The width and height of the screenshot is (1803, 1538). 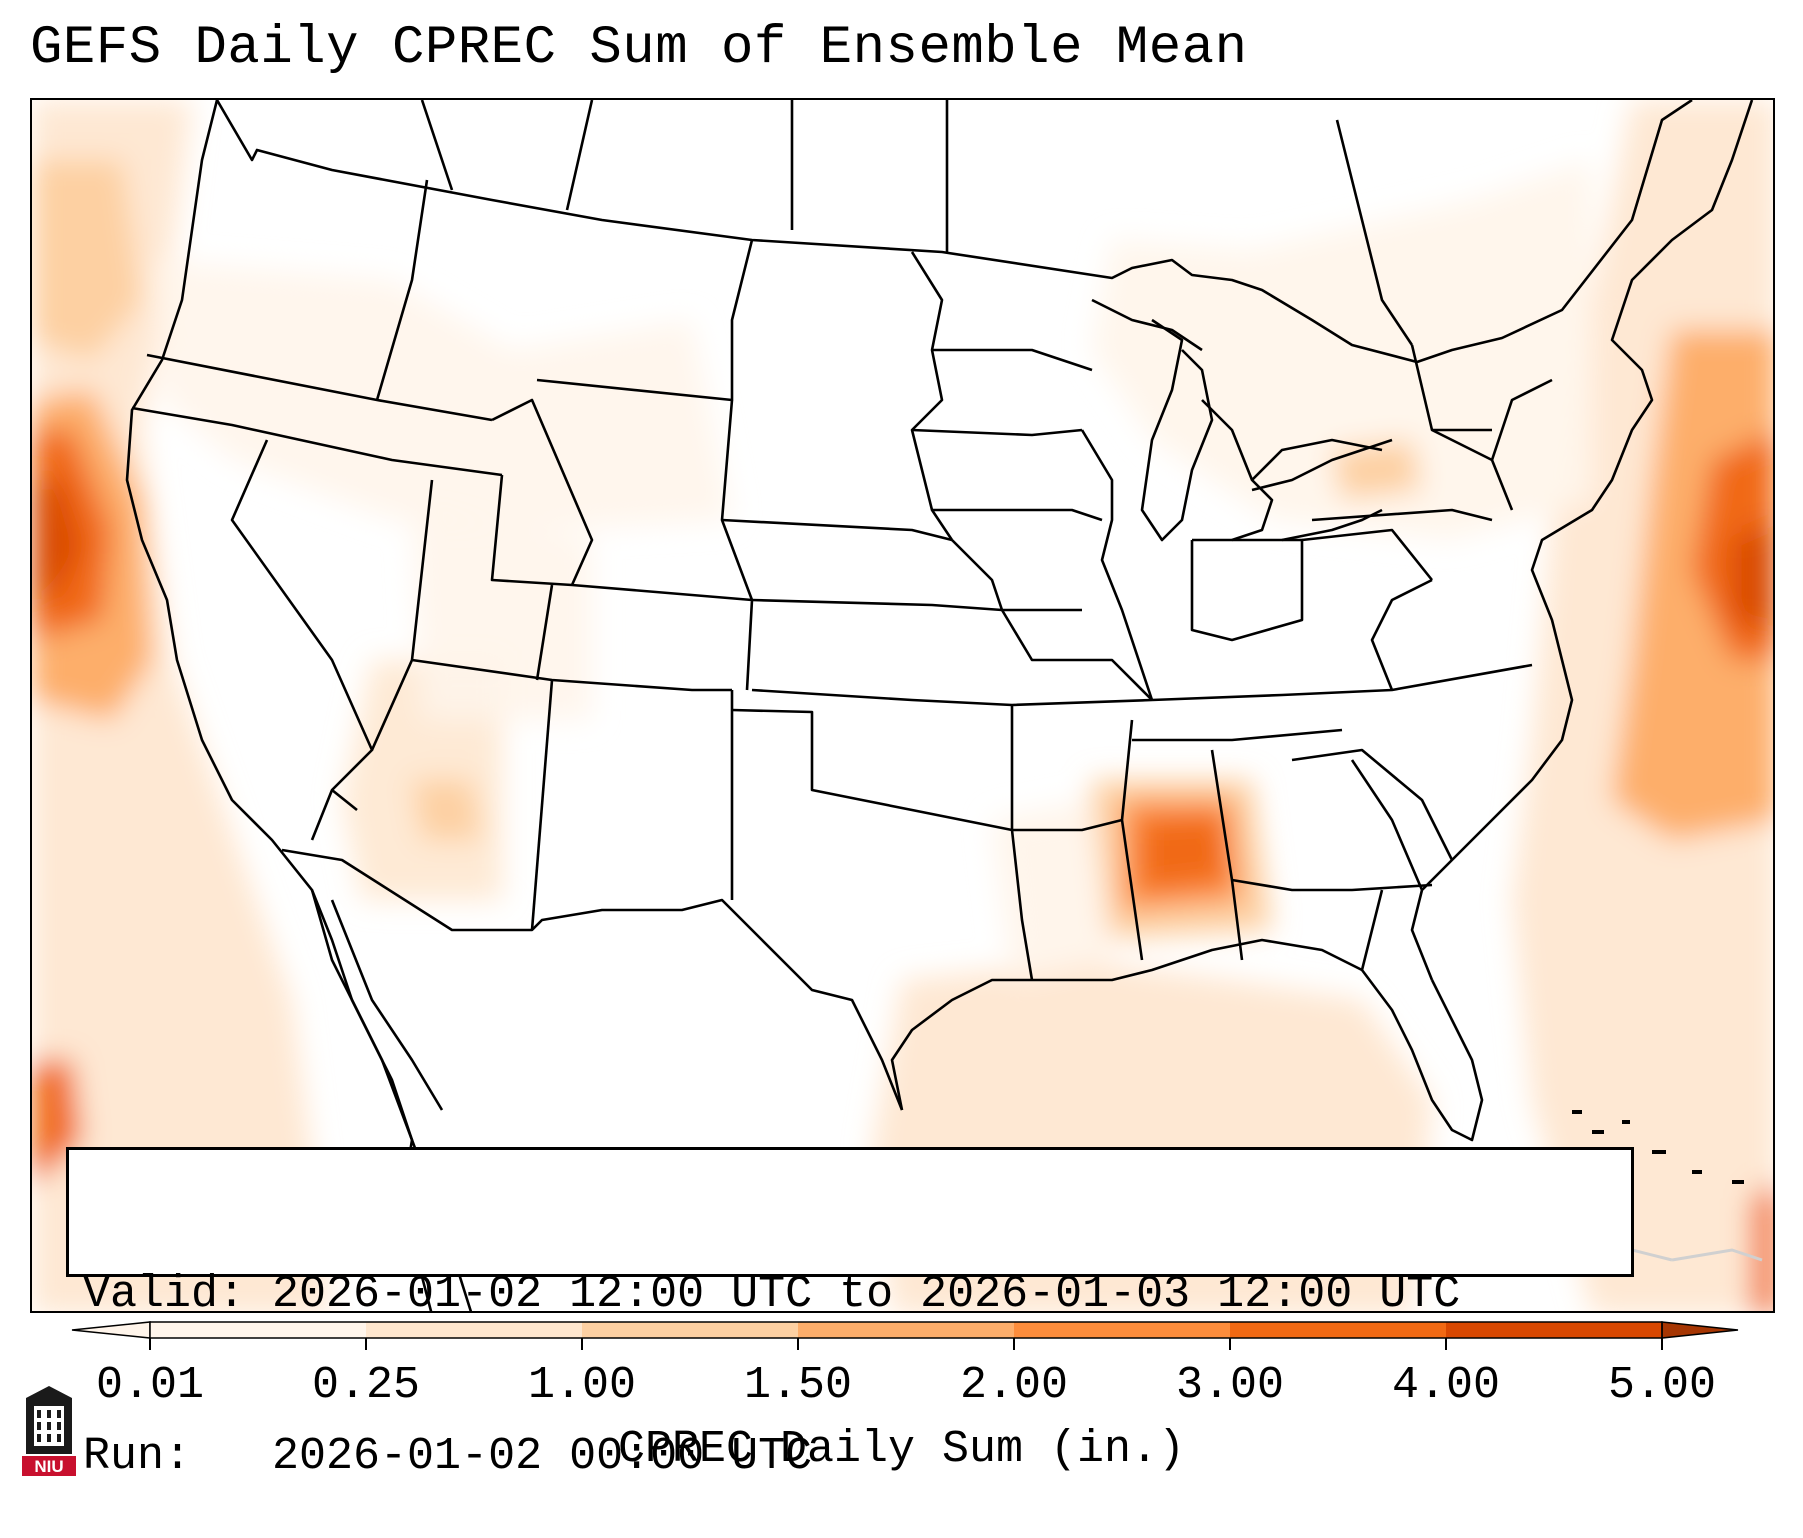 I want to click on colorbar-extend-right, so click(x=1700, y=1330).